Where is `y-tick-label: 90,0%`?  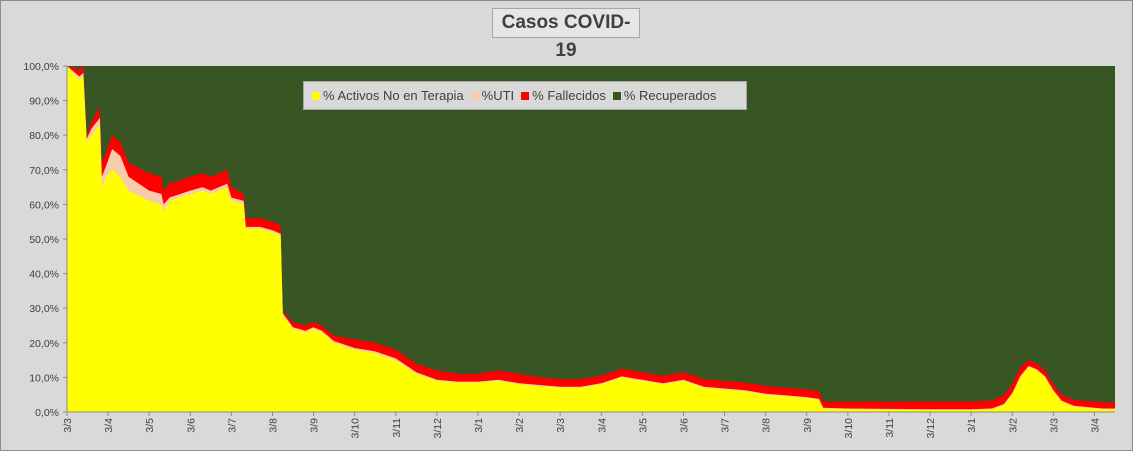 y-tick-label: 90,0% is located at coordinates (44, 102).